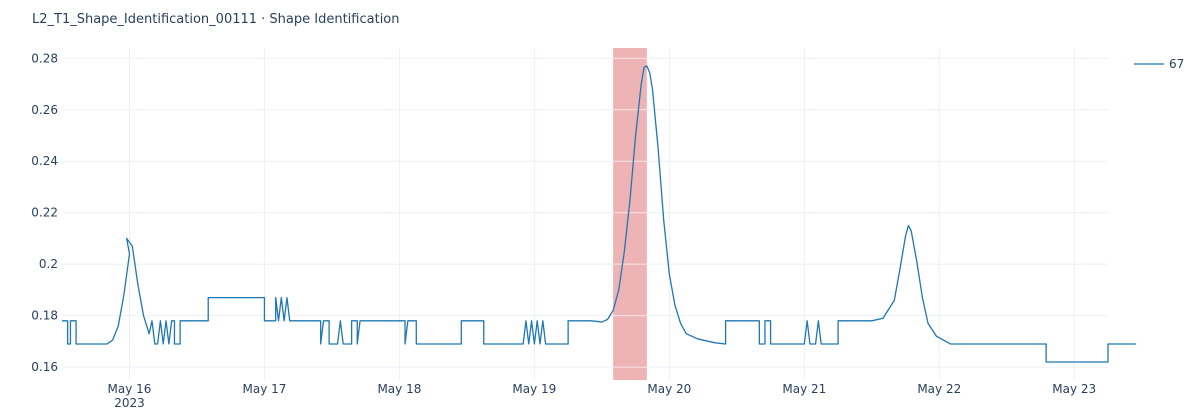 Image resolution: width=1200 pixels, height=420 pixels. Describe the element at coordinates (669, 389) in the screenshot. I see `x-tick-label: May 20` at that location.